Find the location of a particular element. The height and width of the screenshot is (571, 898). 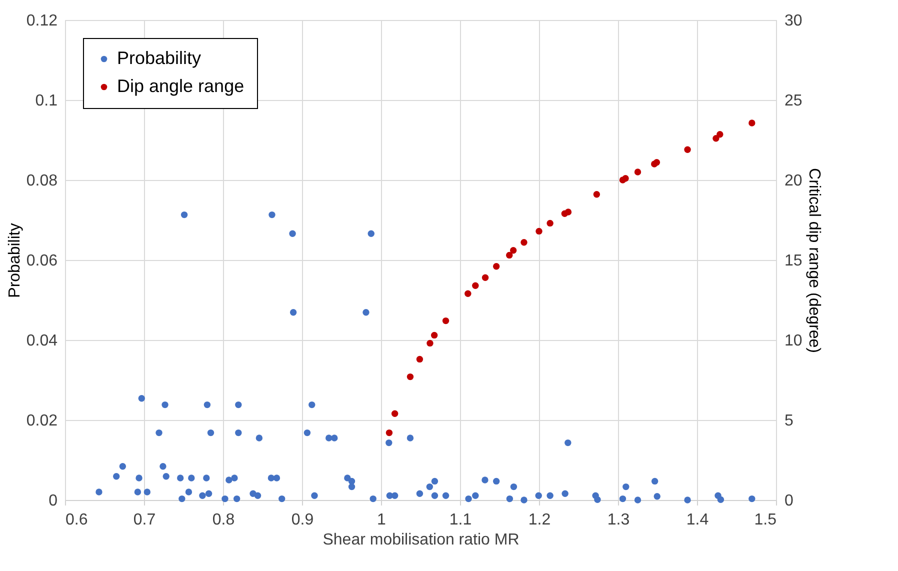

y2-tick-label: 30 is located at coordinates (793, 21).